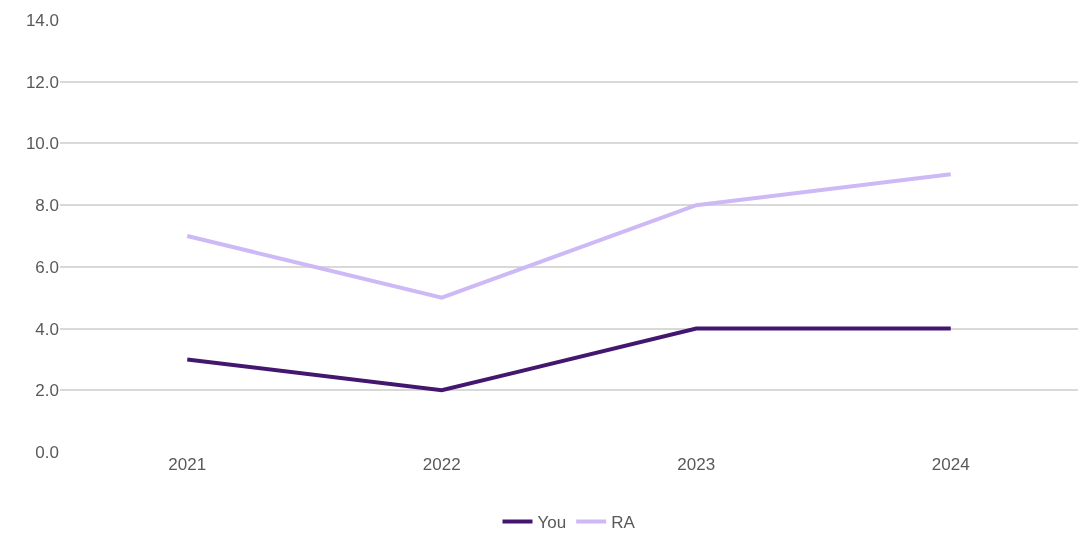 The height and width of the screenshot is (545, 1083). I want to click on x-tick-label: 2024, so click(950, 464).